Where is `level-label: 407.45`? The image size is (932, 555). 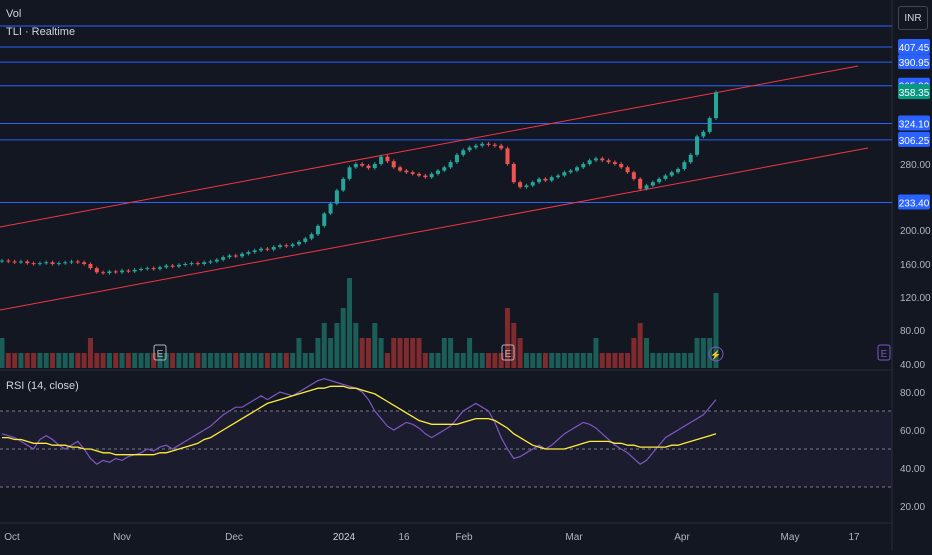 level-label: 407.45 is located at coordinates (914, 48).